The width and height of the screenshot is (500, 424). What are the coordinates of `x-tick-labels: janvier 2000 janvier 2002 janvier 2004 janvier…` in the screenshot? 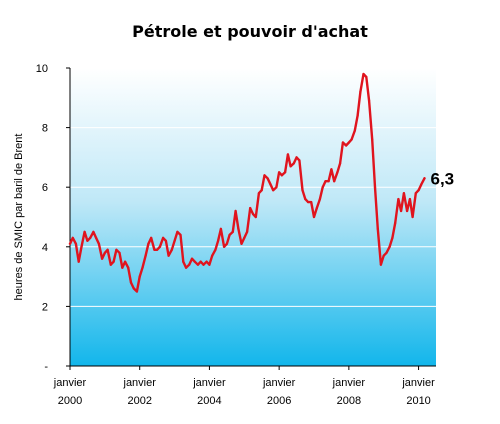 It's located at (244, 386).